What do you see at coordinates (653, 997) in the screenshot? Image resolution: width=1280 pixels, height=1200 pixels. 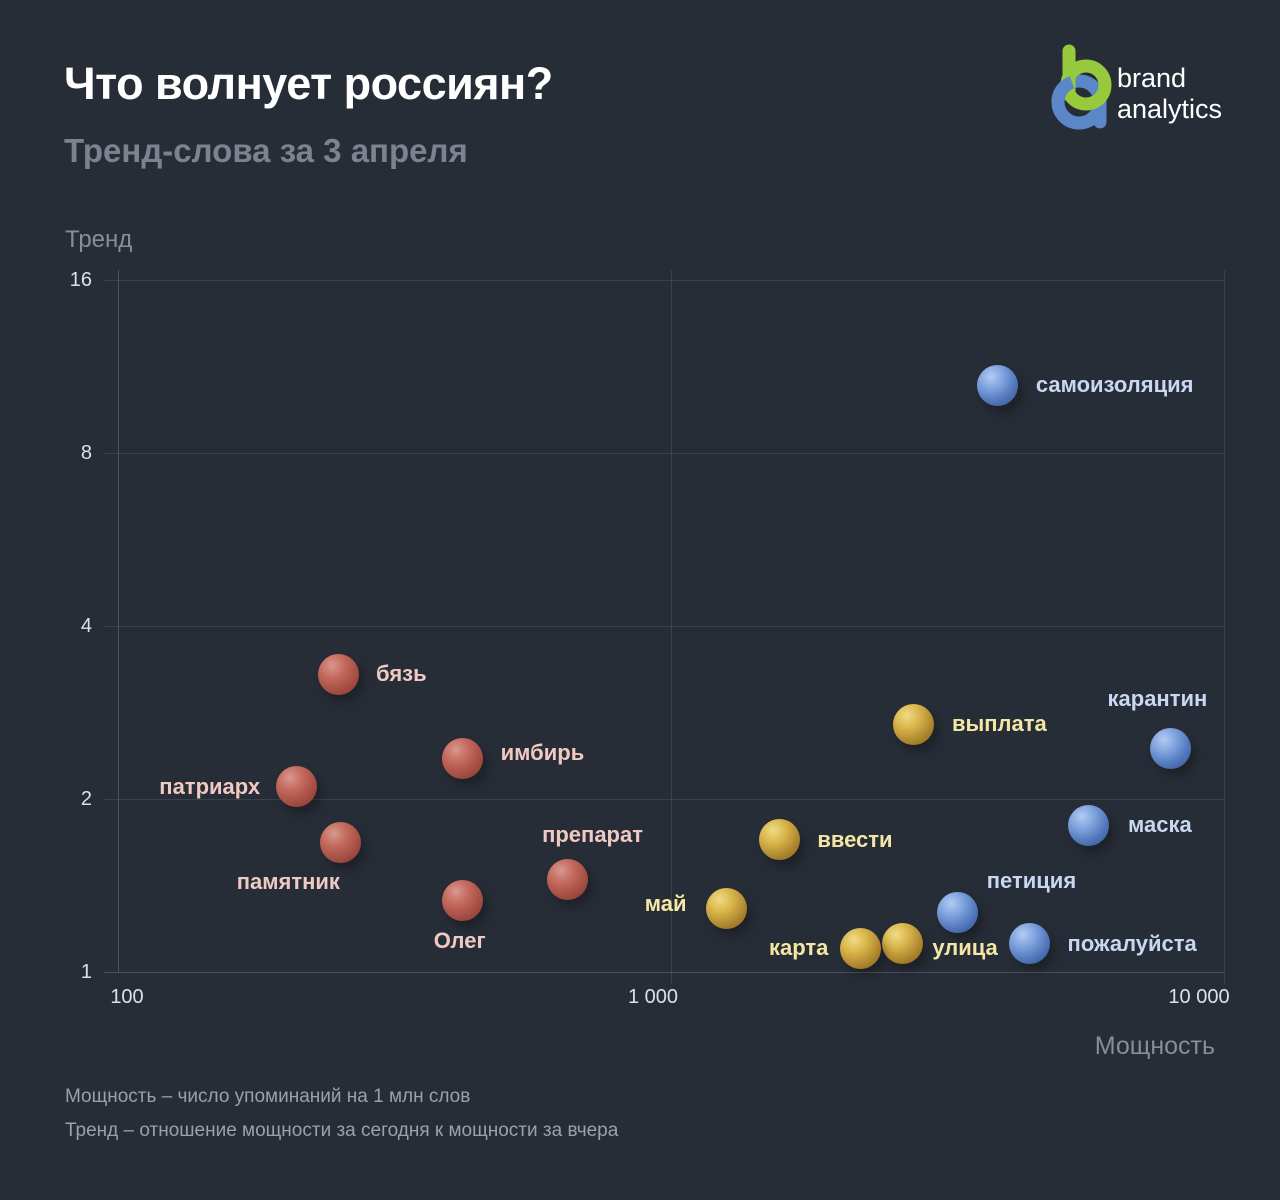 I see `x-axis-tick: 1 000` at bounding box center [653, 997].